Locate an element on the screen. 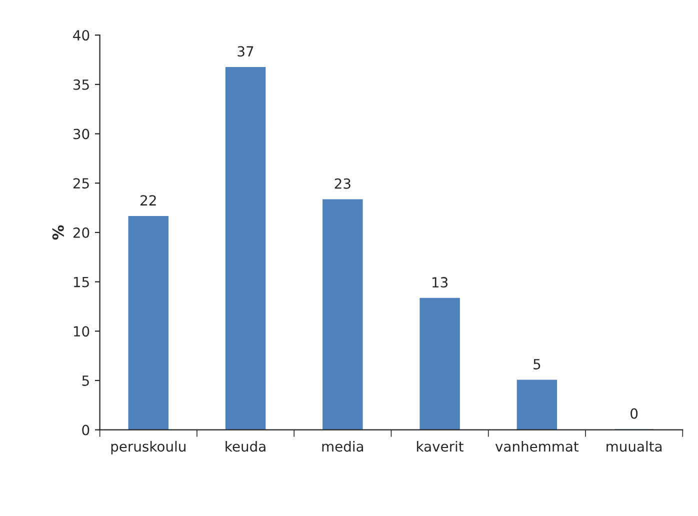 The width and height of the screenshot is (698, 516). y-tick-label: 30 is located at coordinates (81, 134).